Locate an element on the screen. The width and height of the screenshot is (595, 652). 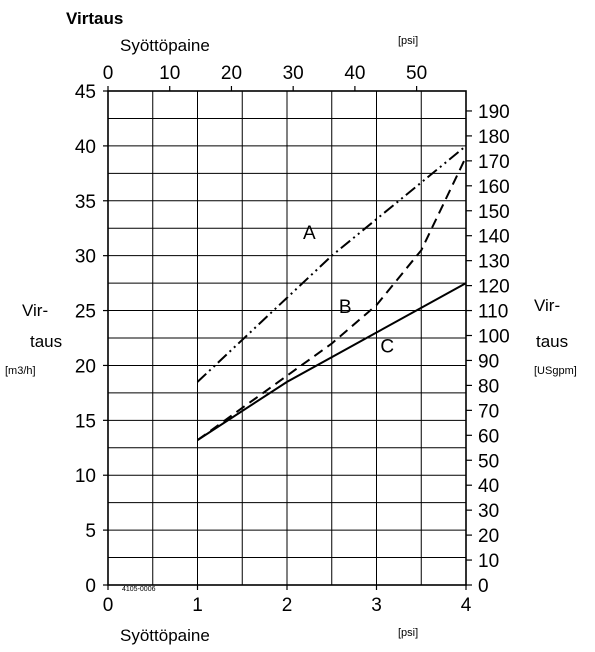
right-tick-label: 170 is located at coordinates (494, 162).